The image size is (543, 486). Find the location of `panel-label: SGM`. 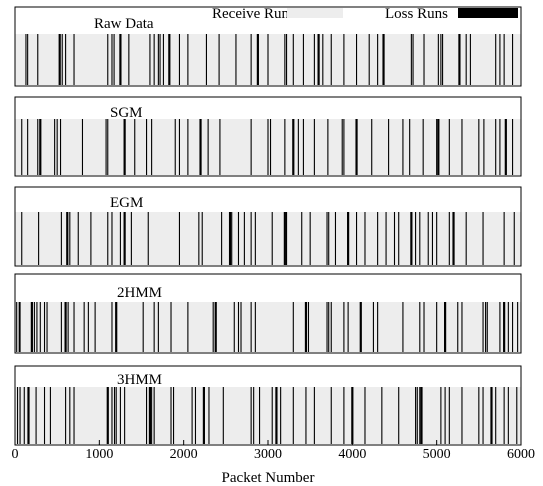

panel-label: SGM is located at coordinates (126, 113).